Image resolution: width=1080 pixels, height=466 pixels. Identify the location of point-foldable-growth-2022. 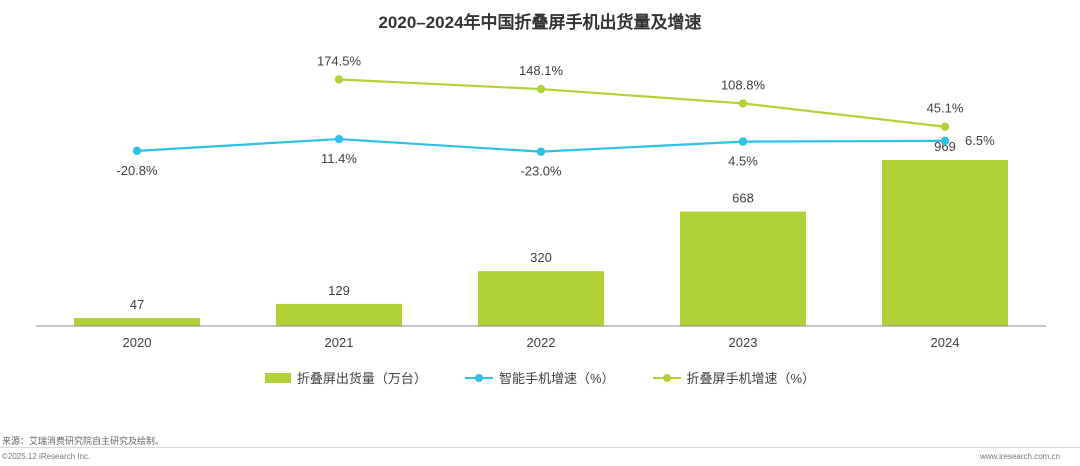
(541, 89).